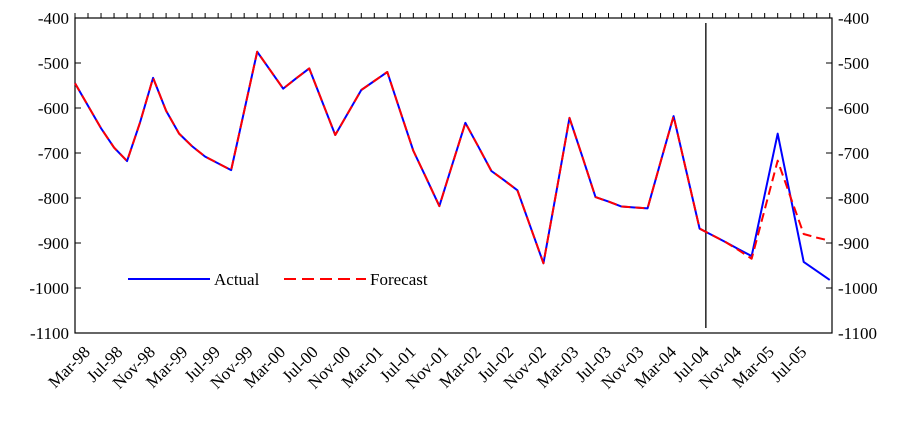 The height and width of the screenshot is (421, 909). I want to click on legend-label-actual: Actual, so click(237, 279).